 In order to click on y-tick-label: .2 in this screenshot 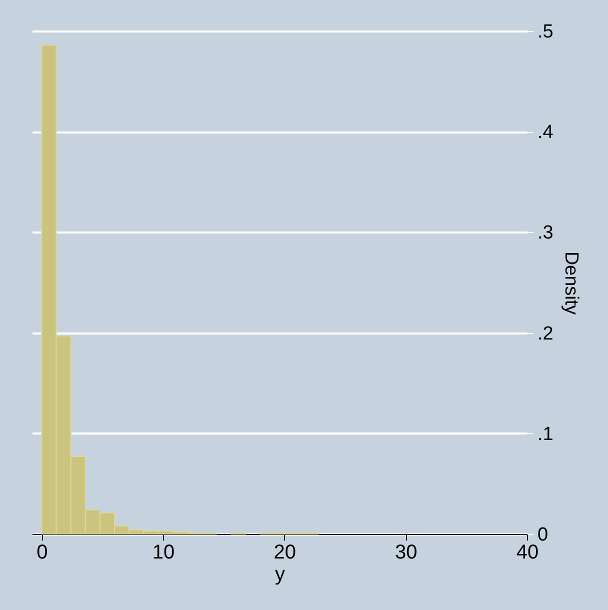, I will do `click(546, 333)`.